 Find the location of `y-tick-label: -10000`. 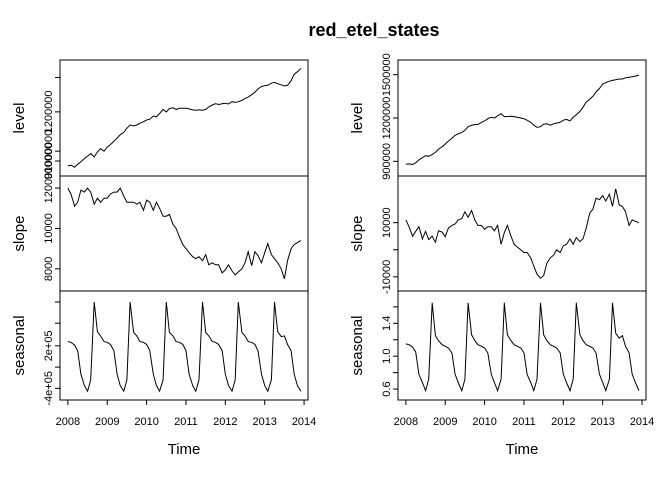

y-tick-label: -10000 is located at coordinates (387, 277).